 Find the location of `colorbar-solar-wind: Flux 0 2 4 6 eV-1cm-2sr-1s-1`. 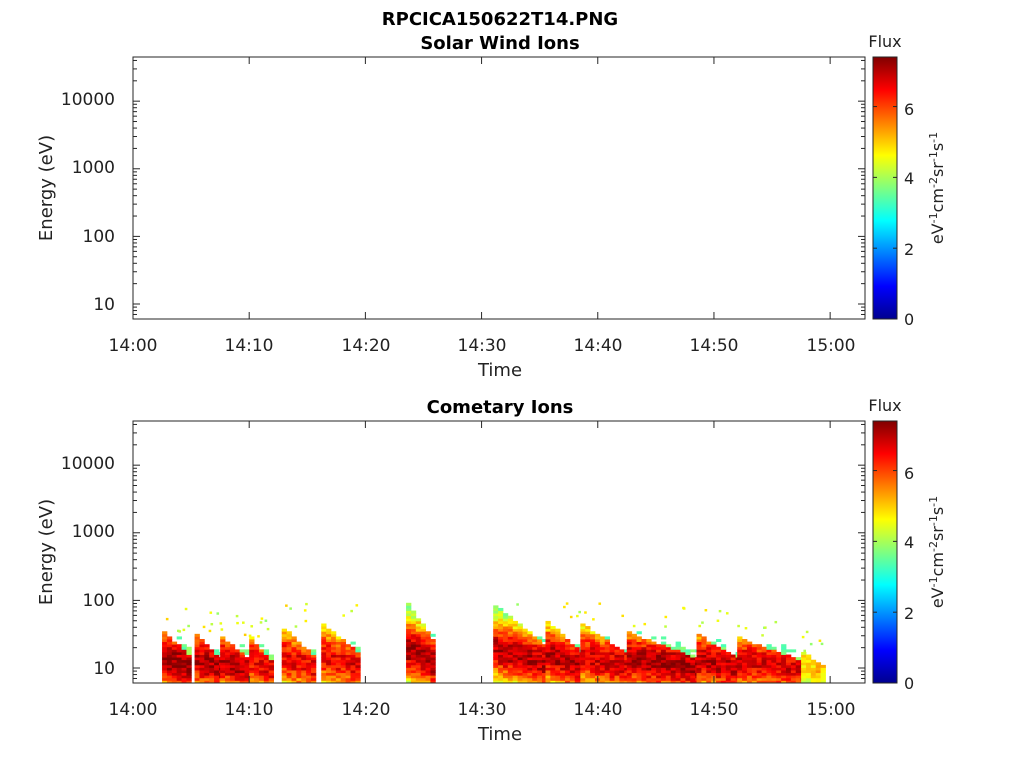

colorbar-solar-wind: Flux 0 2 4 6 eV-1cm-2sr-1s-1 is located at coordinates (907, 180).